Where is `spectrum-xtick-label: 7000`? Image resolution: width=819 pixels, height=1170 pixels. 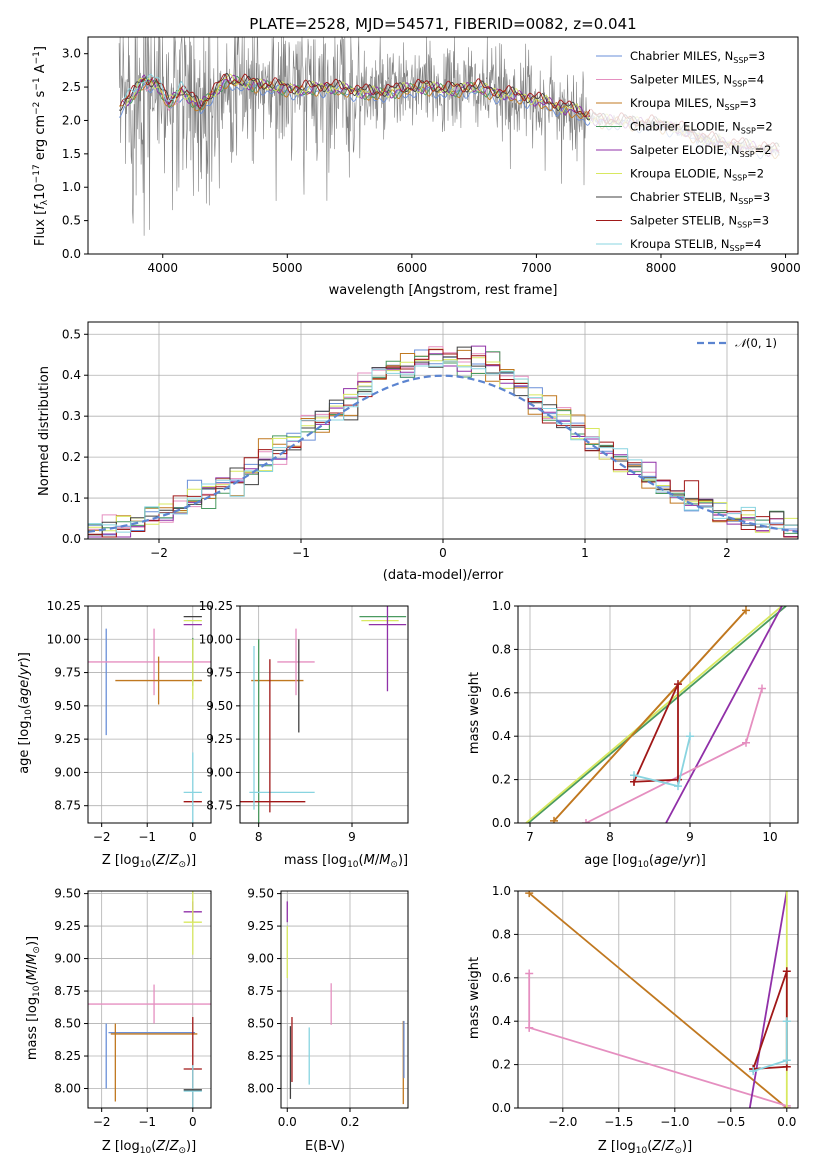
spectrum-xtick-label: 7000 is located at coordinates (536, 268).